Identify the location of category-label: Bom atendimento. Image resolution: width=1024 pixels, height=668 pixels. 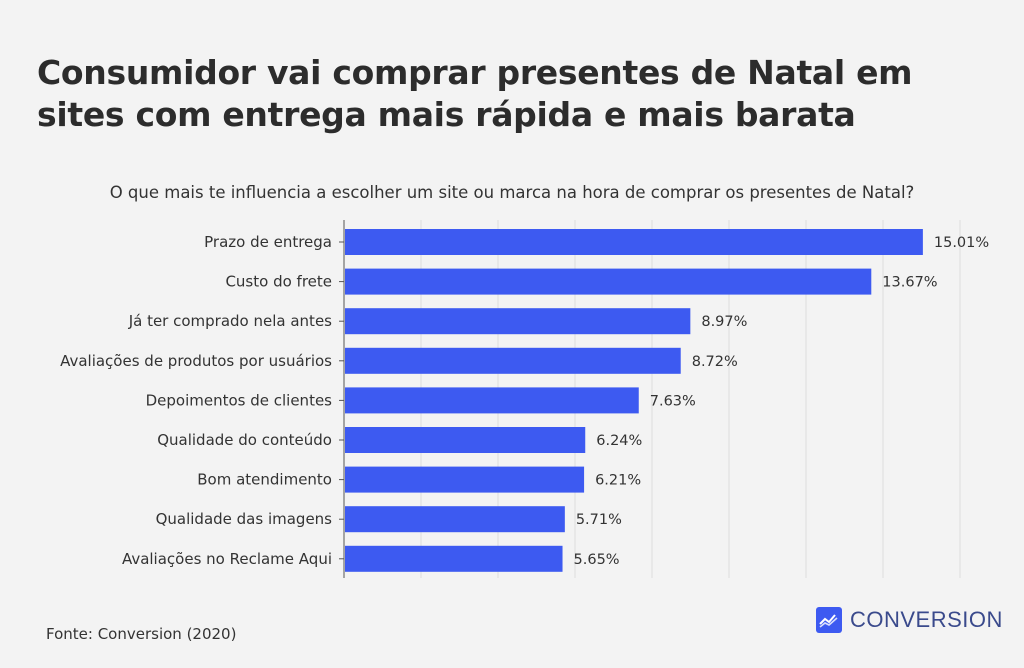
(264, 480).